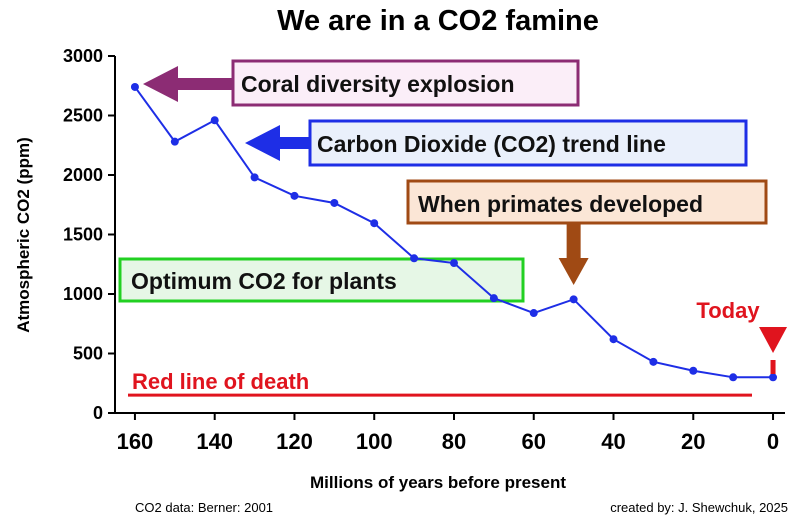  Describe the element at coordinates (374, 441) in the screenshot. I see `x-tick-label: 100` at that location.